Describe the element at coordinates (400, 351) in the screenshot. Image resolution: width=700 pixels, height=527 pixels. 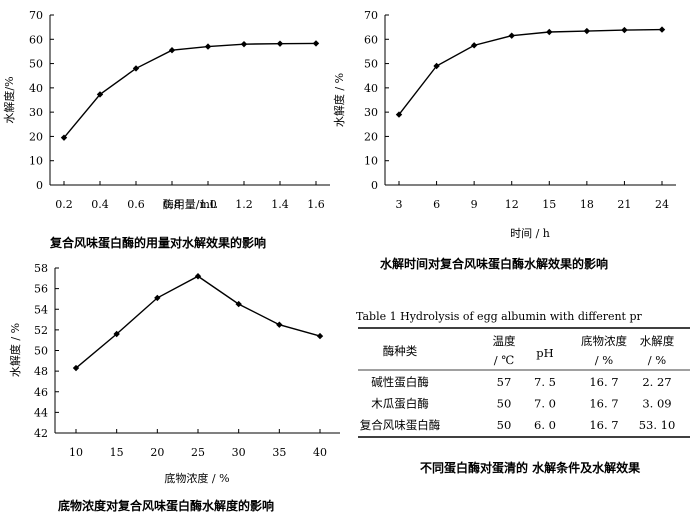
I see `table-header-cell: 酶种类` at that location.